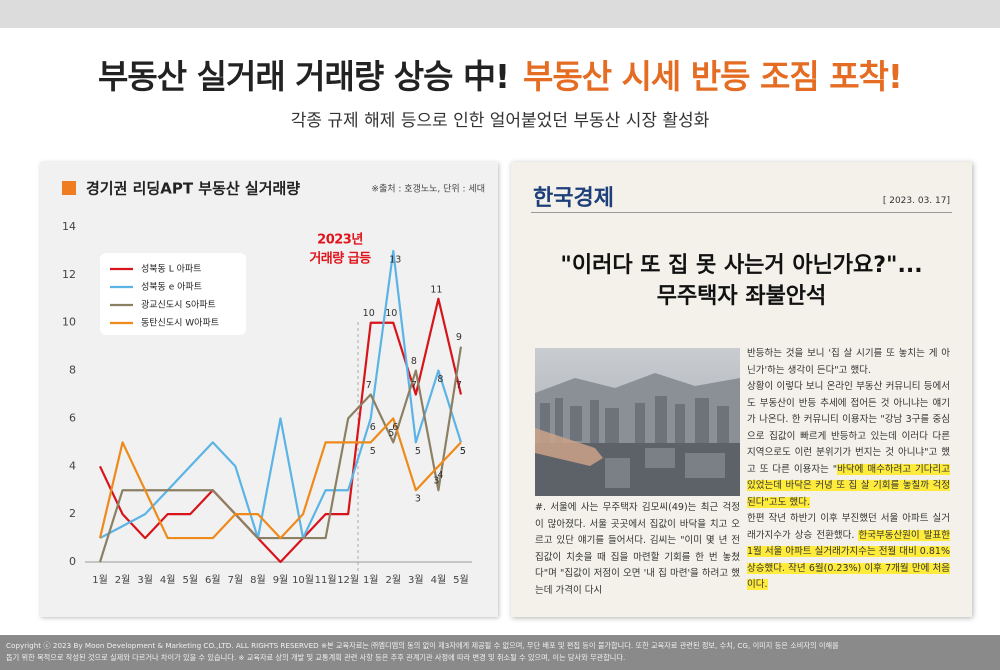  I want to click on y-tick-label: 2, so click(72, 513).